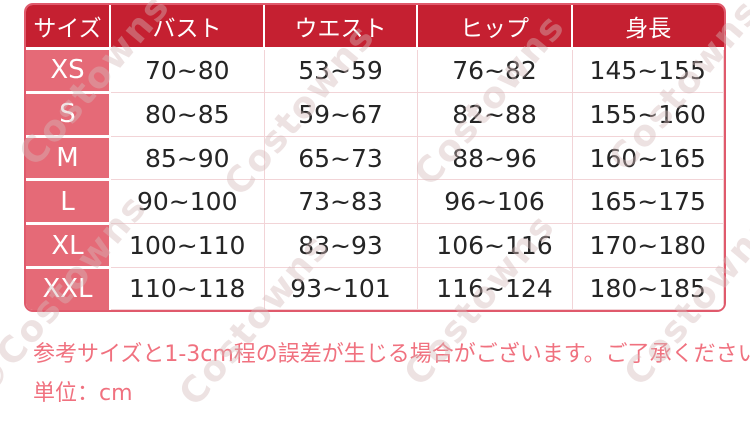  What do you see at coordinates (340, 202) in the screenshot?
I see `cell-l-waist: 73~83` at bounding box center [340, 202].